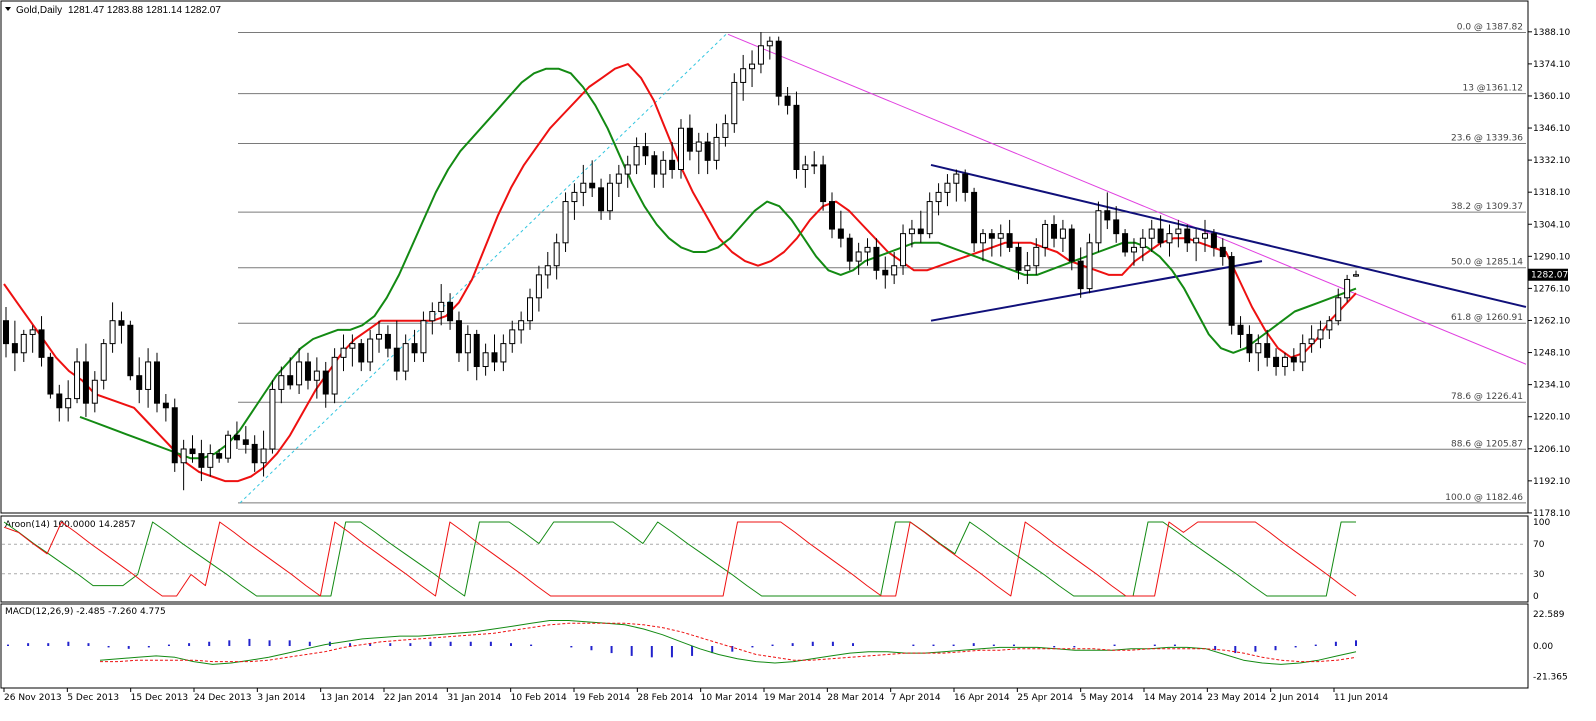  What do you see at coordinates (1551, 482) in the screenshot?
I see `price-tick-label: 1192.10` at bounding box center [1551, 482].